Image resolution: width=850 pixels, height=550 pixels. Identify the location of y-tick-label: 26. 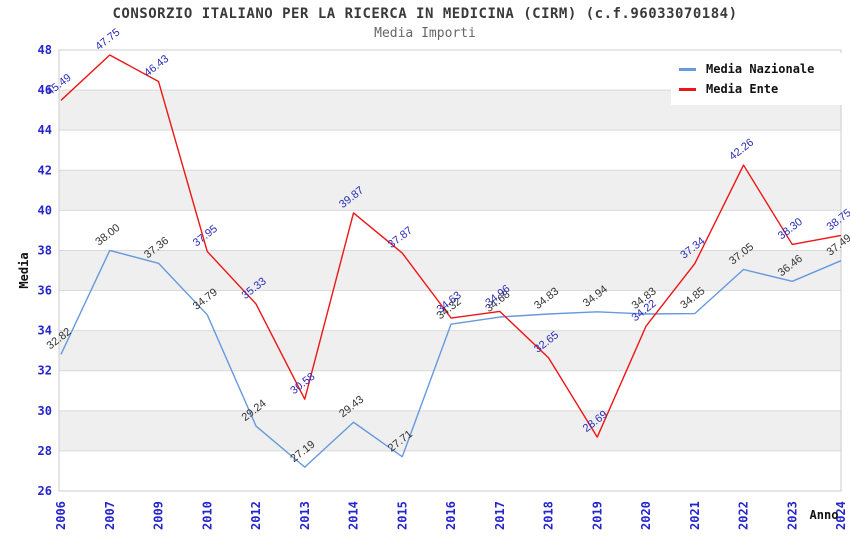
(45, 491).